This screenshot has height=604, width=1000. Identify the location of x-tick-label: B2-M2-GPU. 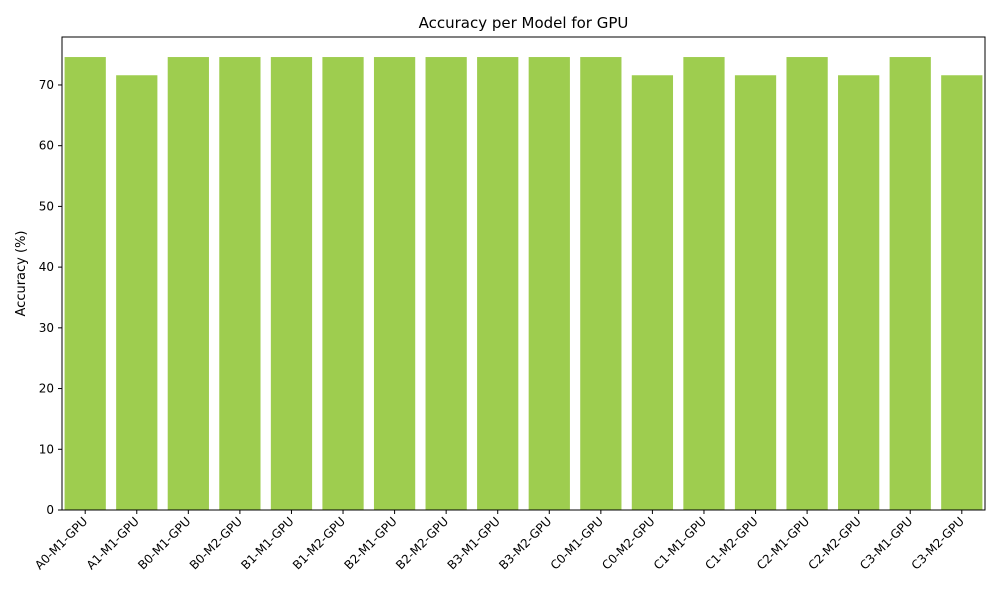
(422, 543).